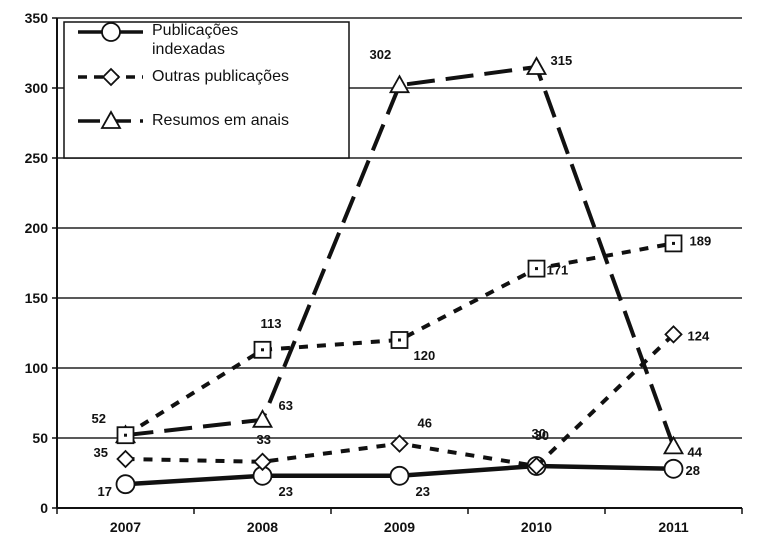 Image resolution: width=769 pixels, height=538 pixels. What do you see at coordinates (101, 452) in the screenshot?
I see `data-label: 35` at bounding box center [101, 452].